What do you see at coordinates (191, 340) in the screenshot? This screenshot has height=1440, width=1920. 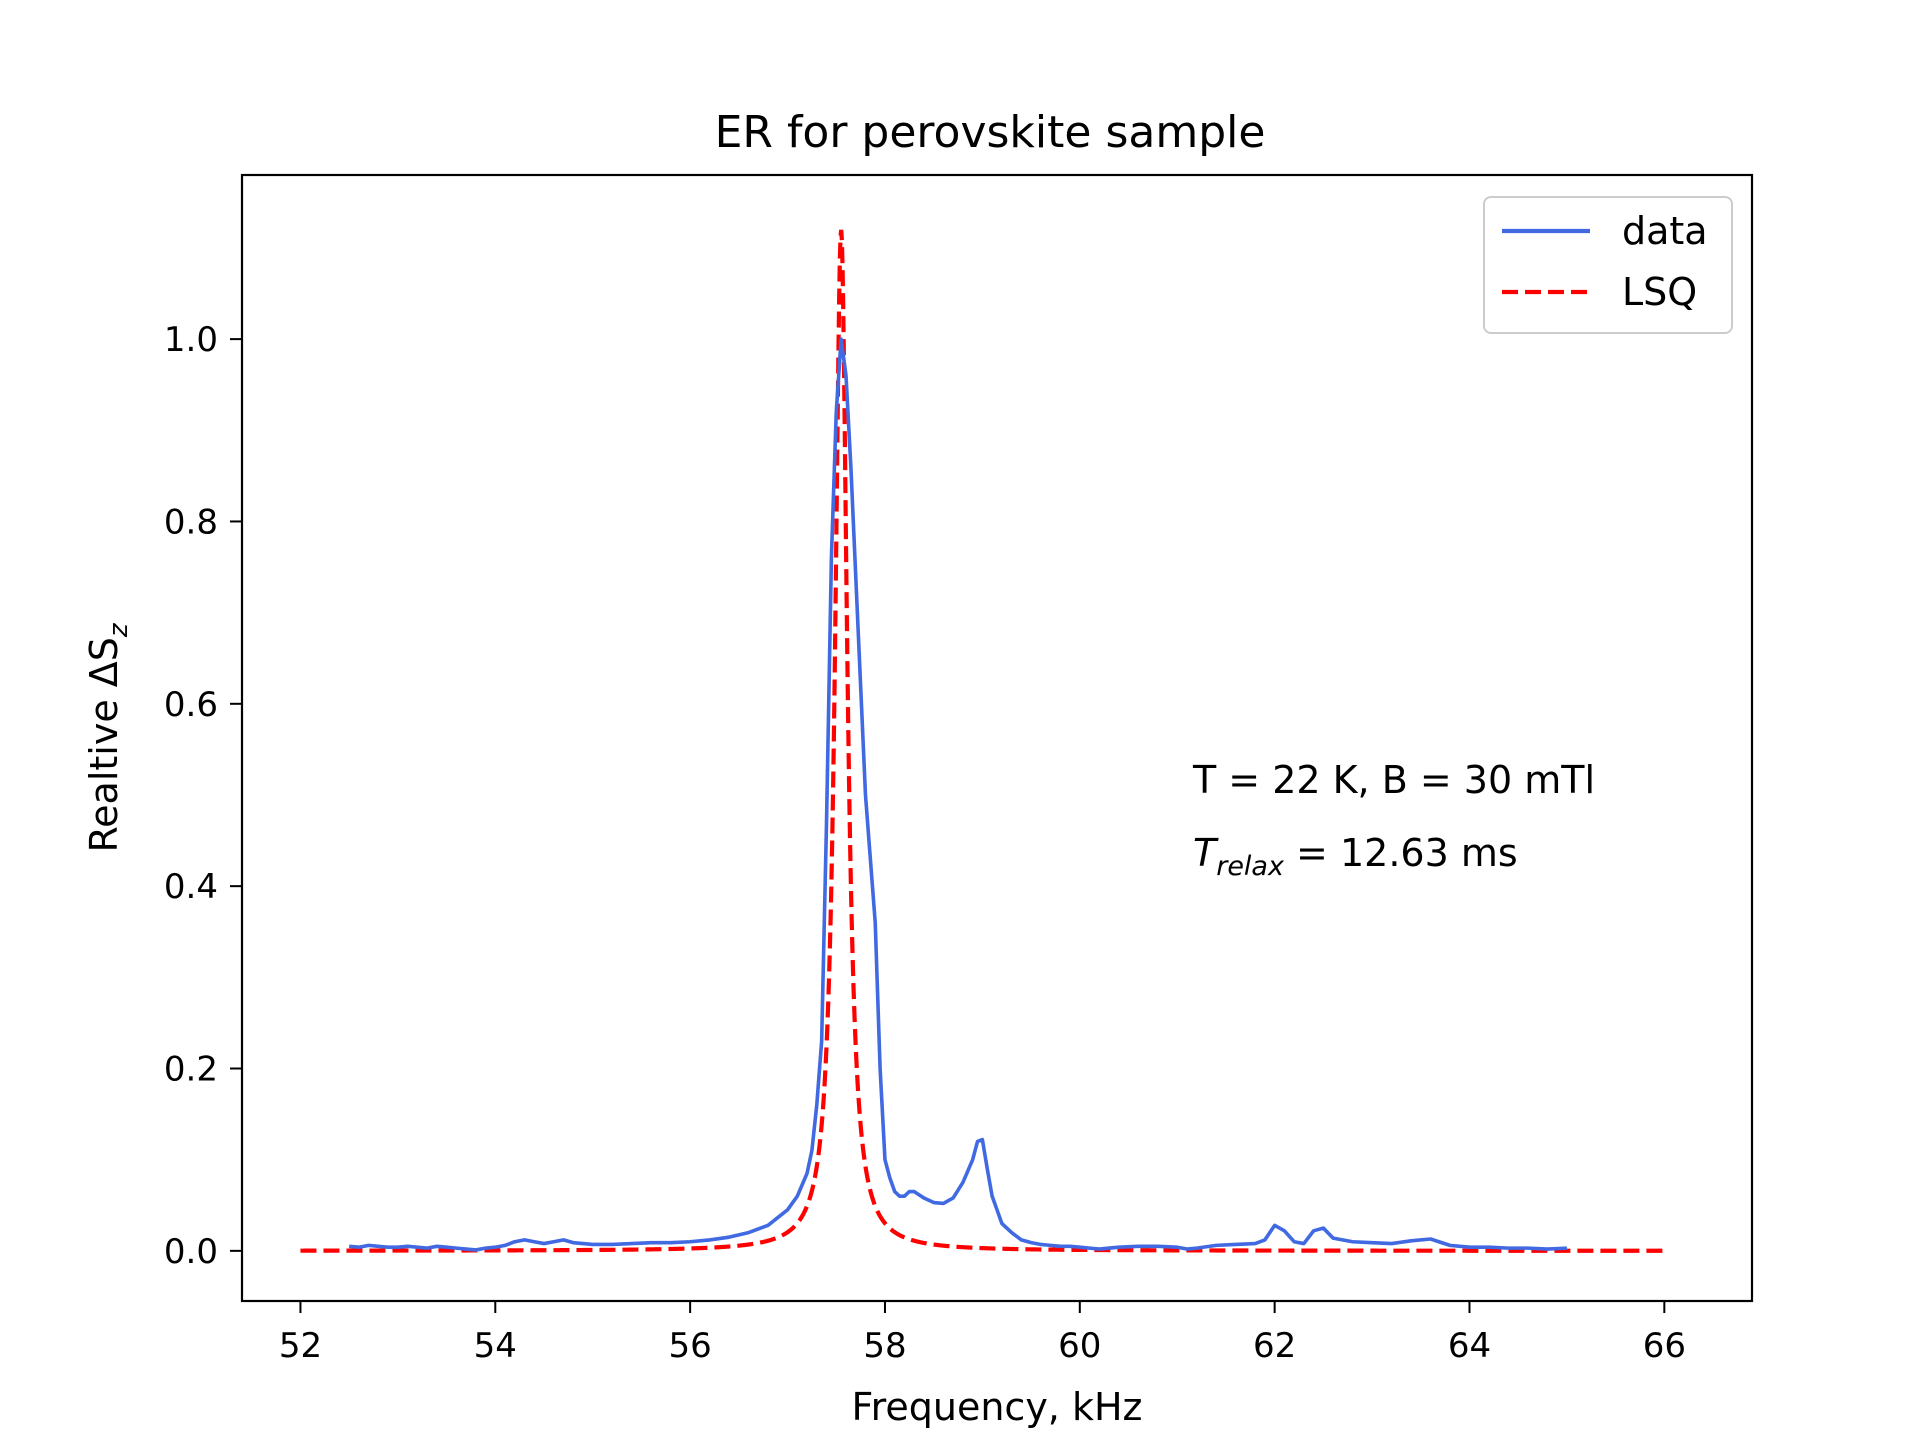 I see `y-tick-label: 1.0` at bounding box center [191, 340].